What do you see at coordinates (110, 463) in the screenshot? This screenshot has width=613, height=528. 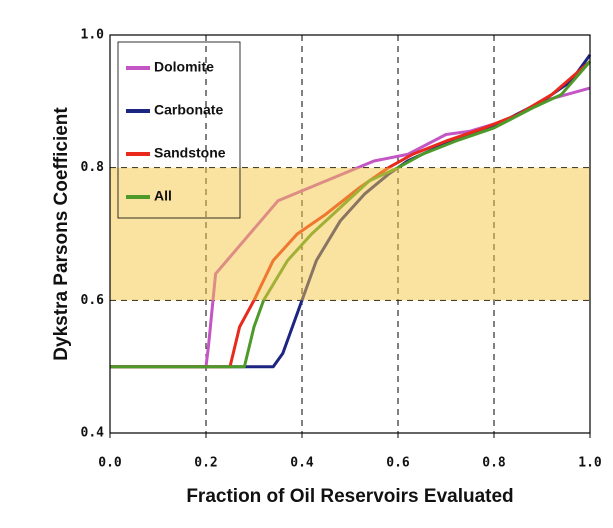 I see `x-tick-label: 0.0` at bounding box center [110, 463].